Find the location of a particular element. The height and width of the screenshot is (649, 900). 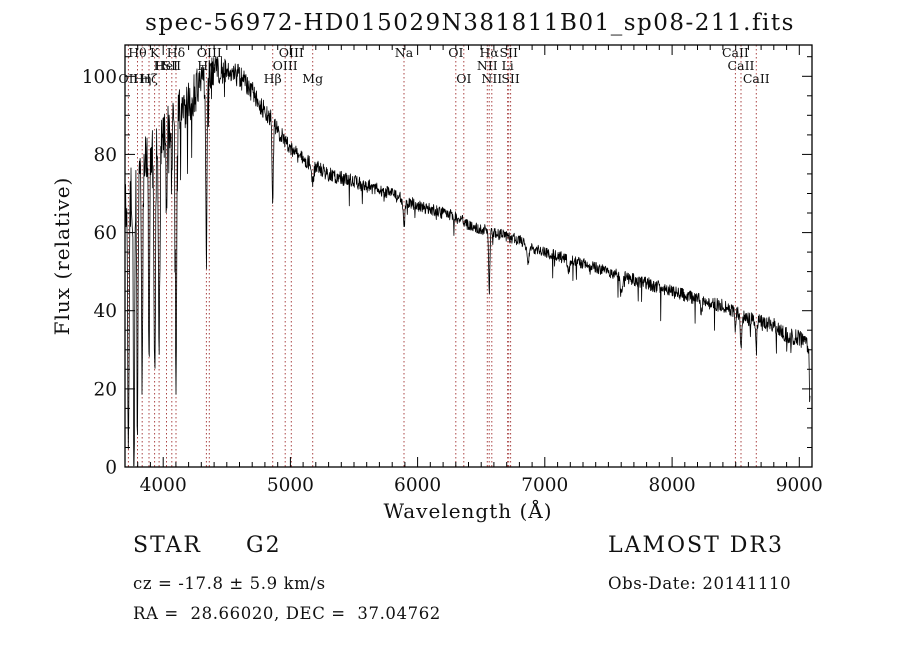

spectral-line-label: Hβ is located at coordinates (273, 78).